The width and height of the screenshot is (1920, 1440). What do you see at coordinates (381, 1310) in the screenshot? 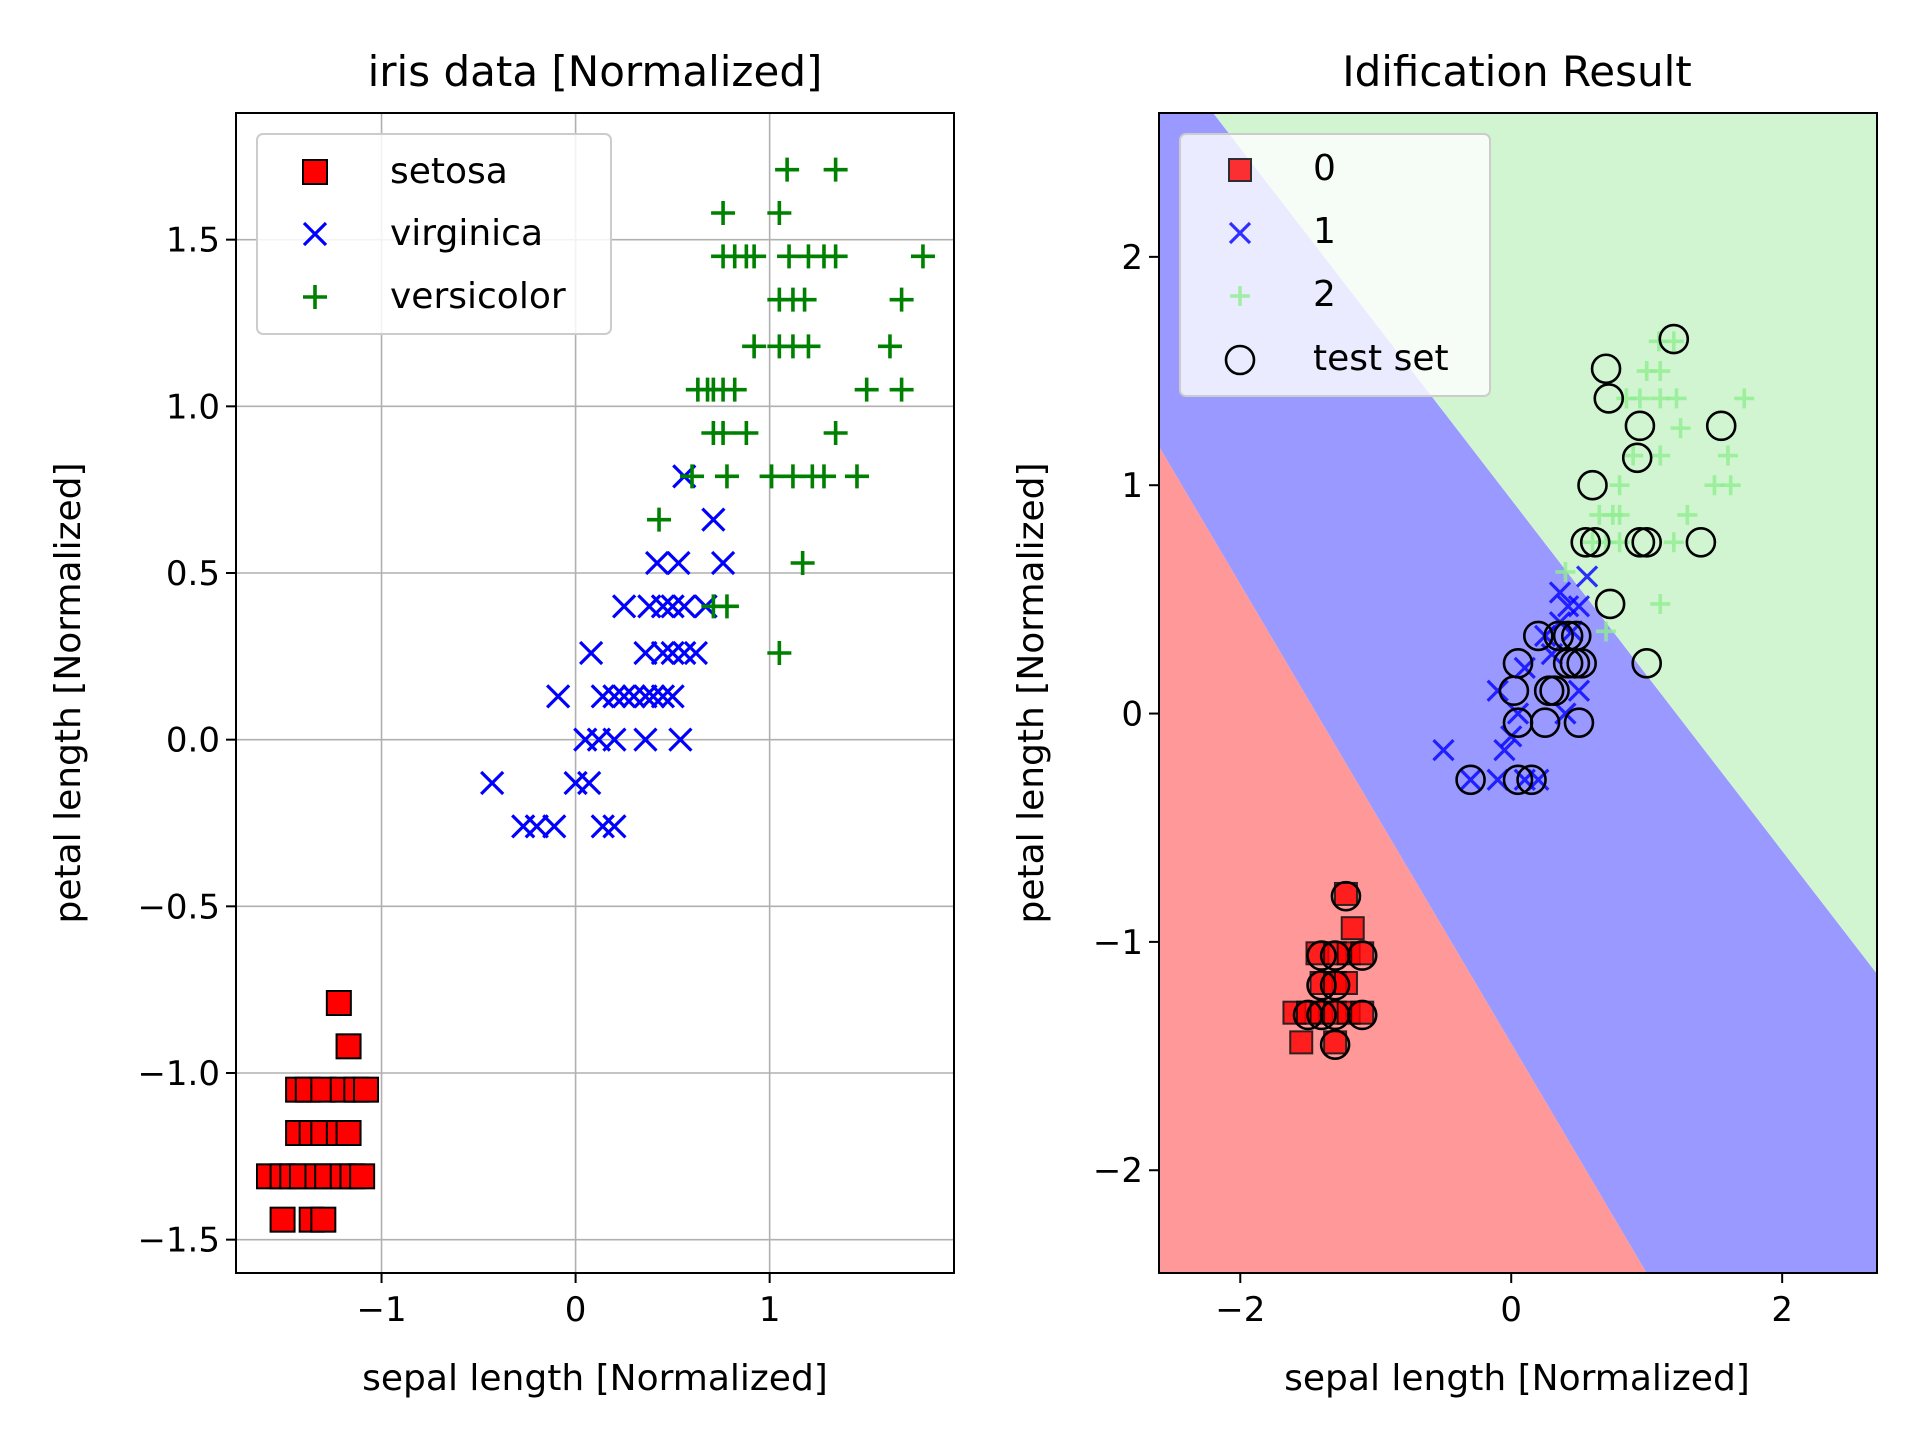
I see `x-tick-label: −1` at bounding box center [381, 1310].